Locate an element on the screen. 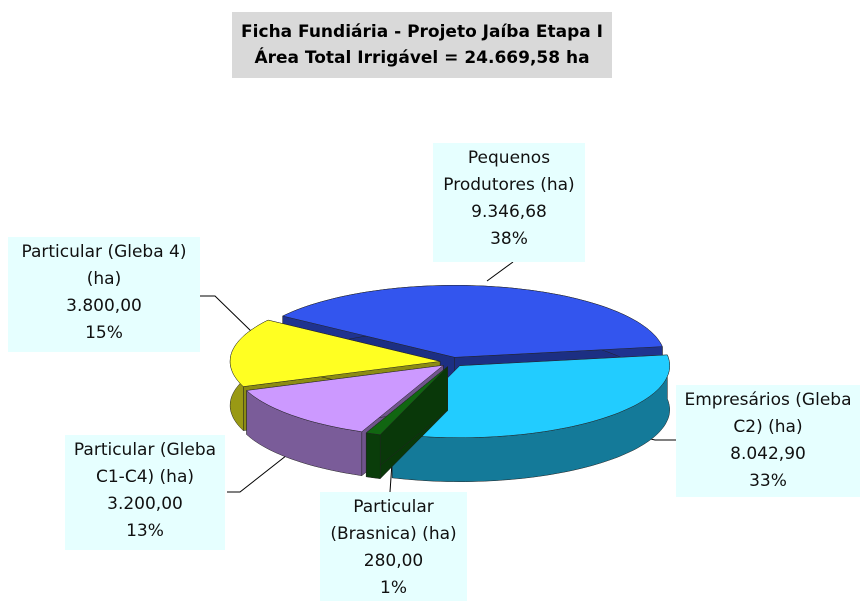 This screenshot has height=601, width=865. label-percent: 38% is located at coordinates (509, 239).